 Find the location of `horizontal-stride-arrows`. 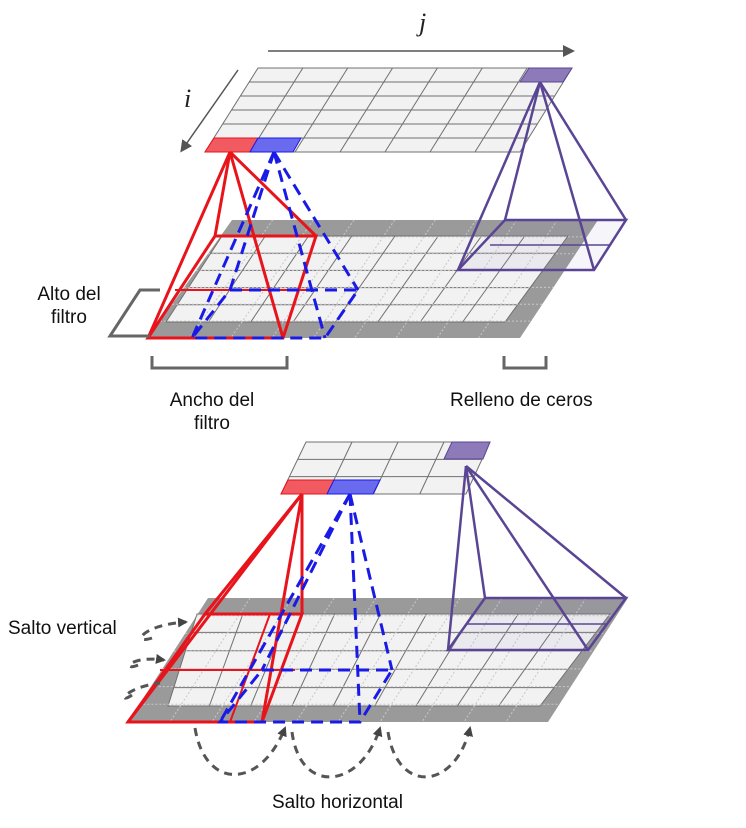

horizontal-stride-arrows is located at coordinates (333, 752).